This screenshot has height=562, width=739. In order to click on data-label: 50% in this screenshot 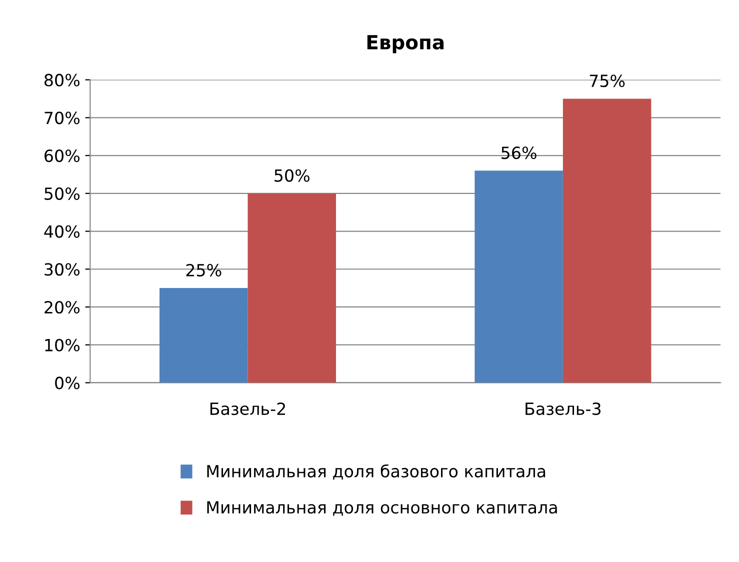, I will do `click(292, 175)`.